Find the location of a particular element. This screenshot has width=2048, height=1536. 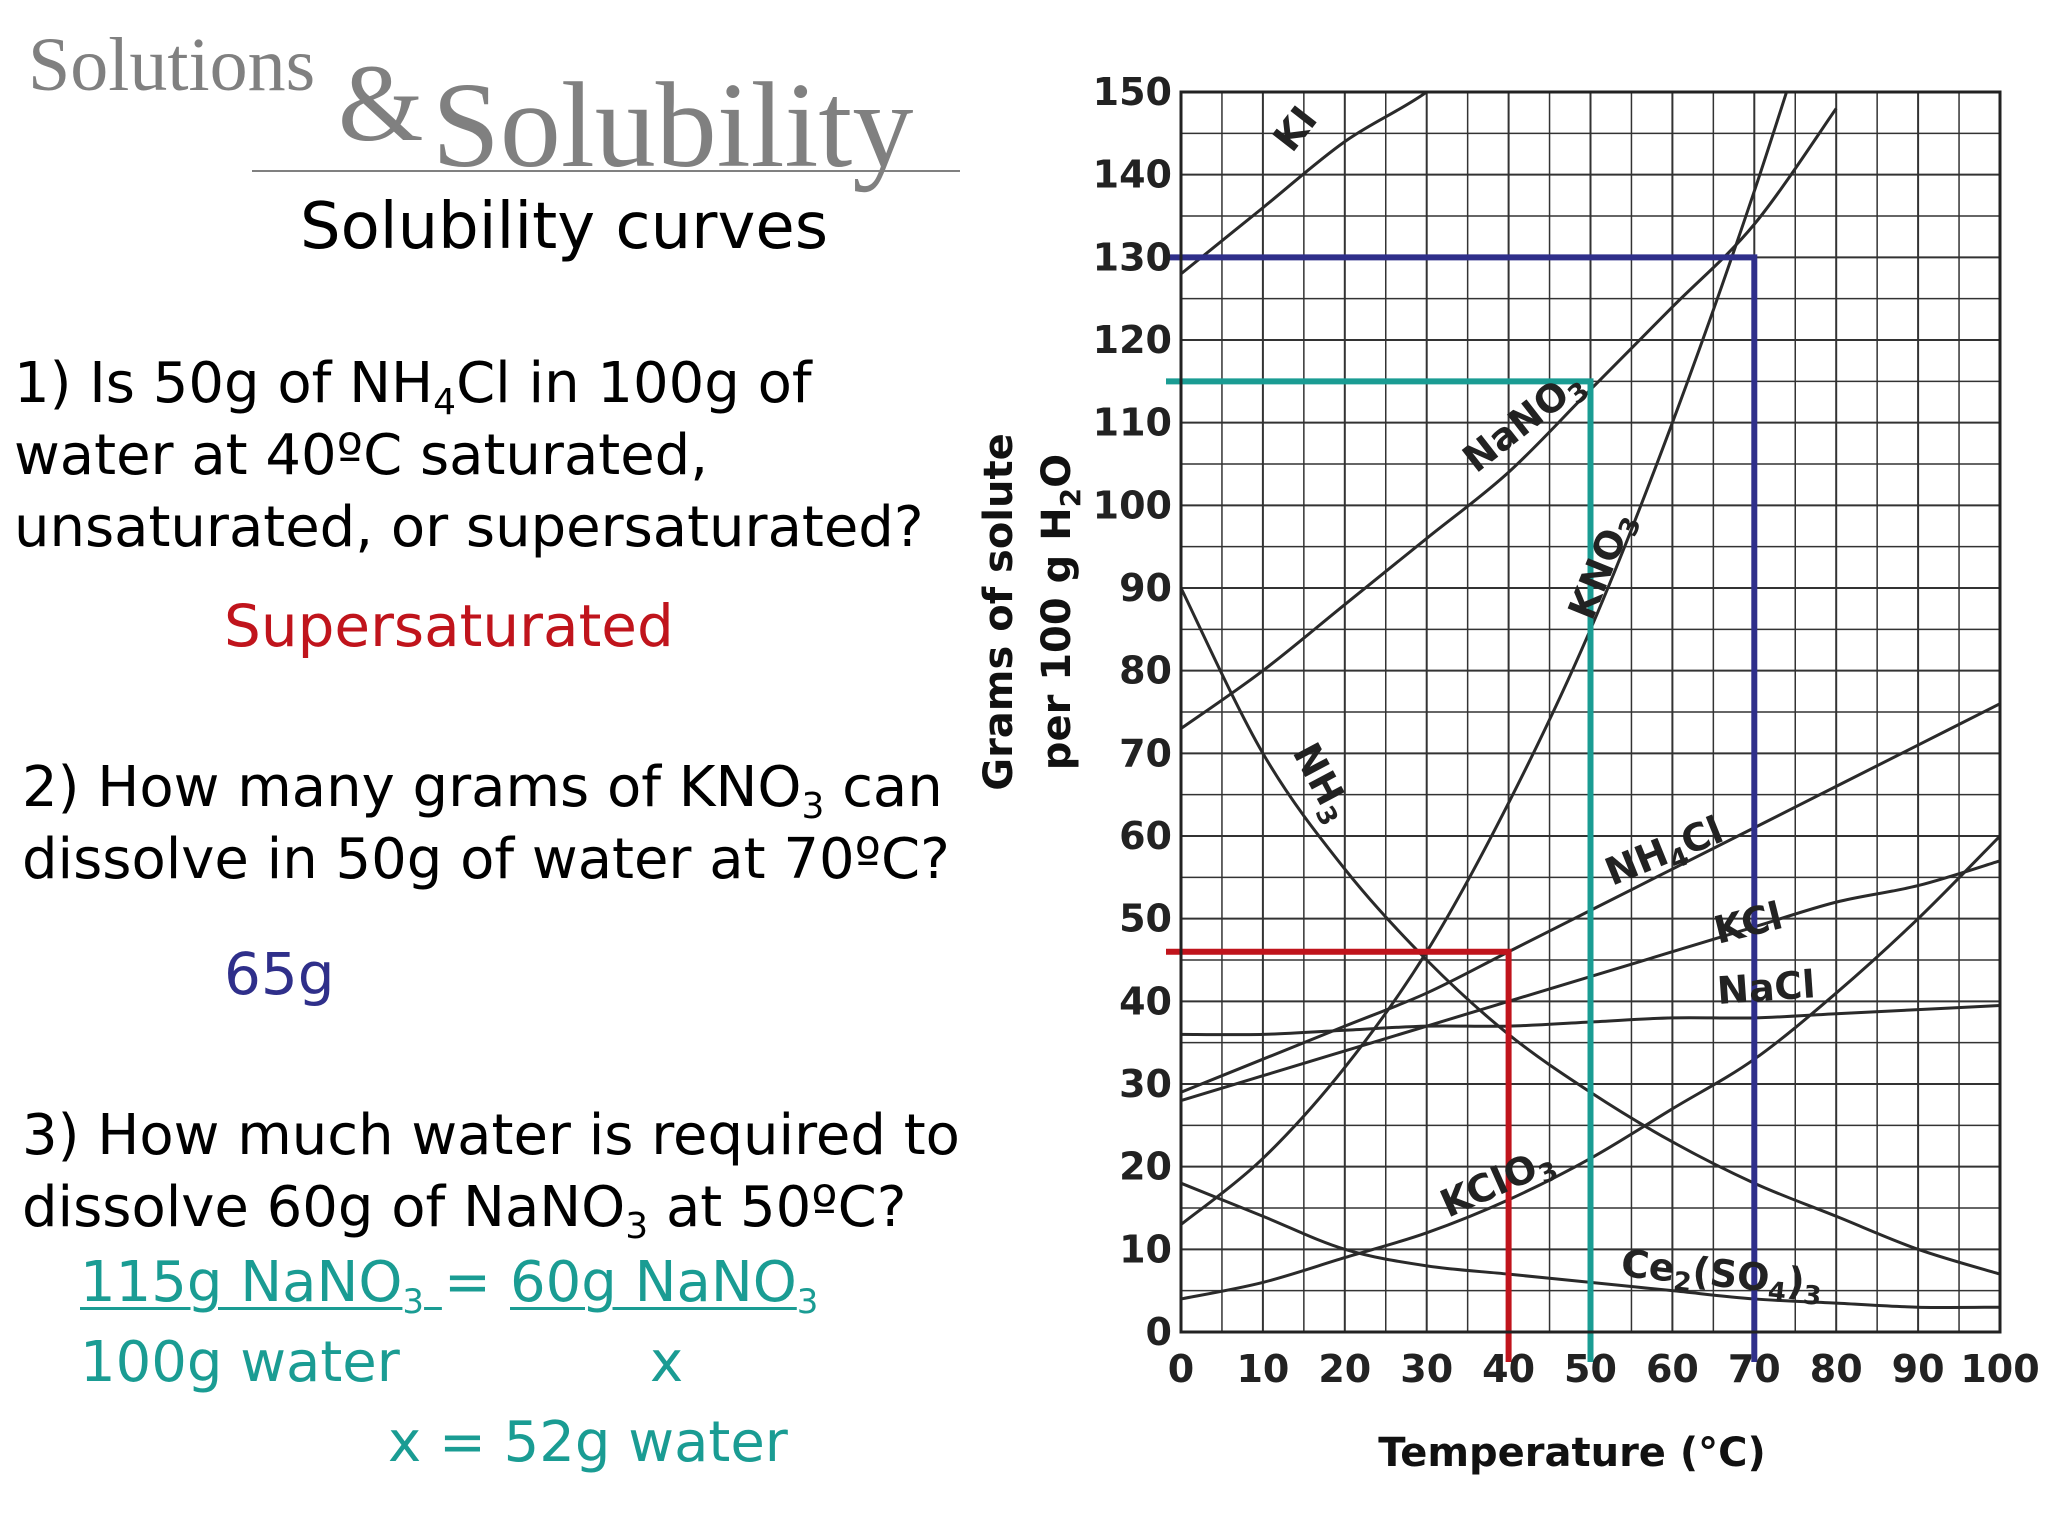

question-1-line-2: water at 40ºC saturated, is located at coordinates (361, 455).